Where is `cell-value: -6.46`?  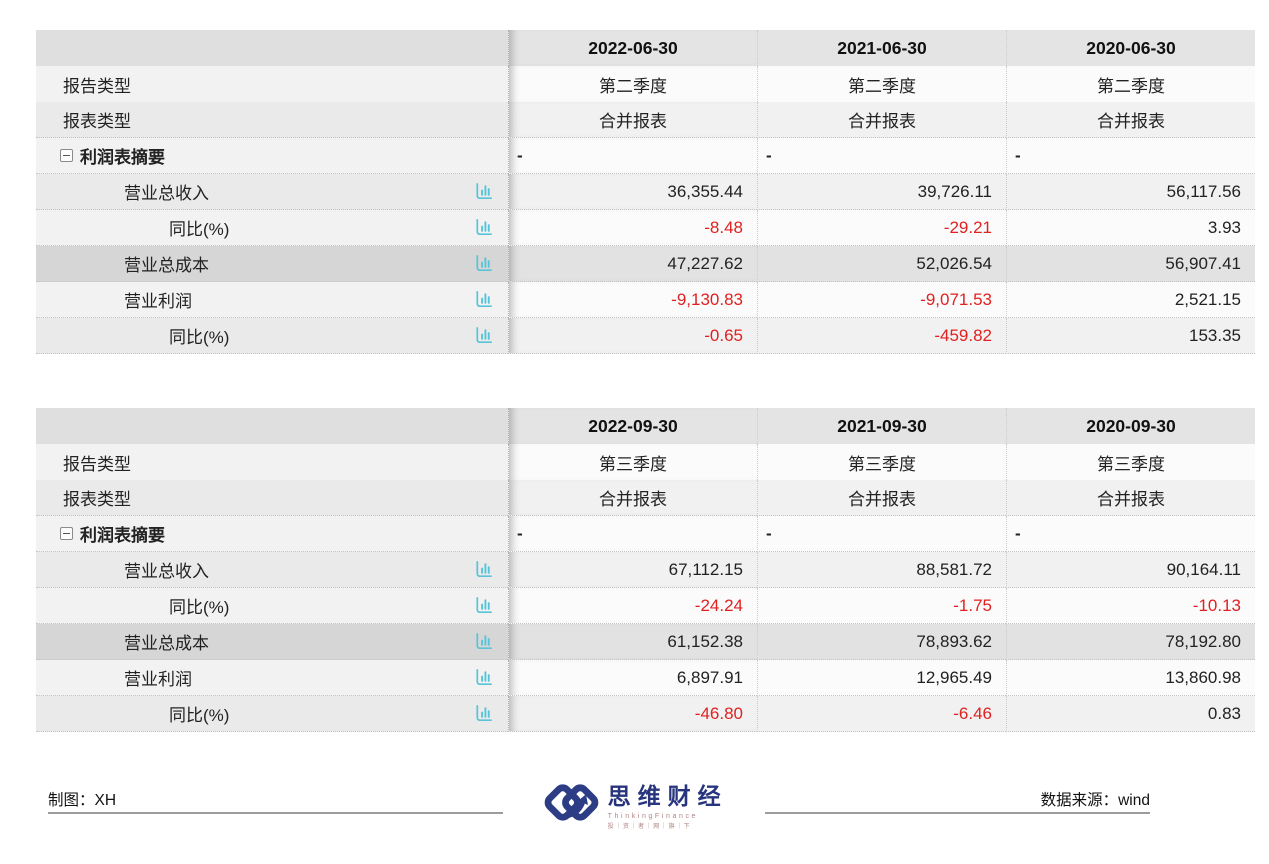
cell-value: -6.46 is located at coordinates (972, 713).